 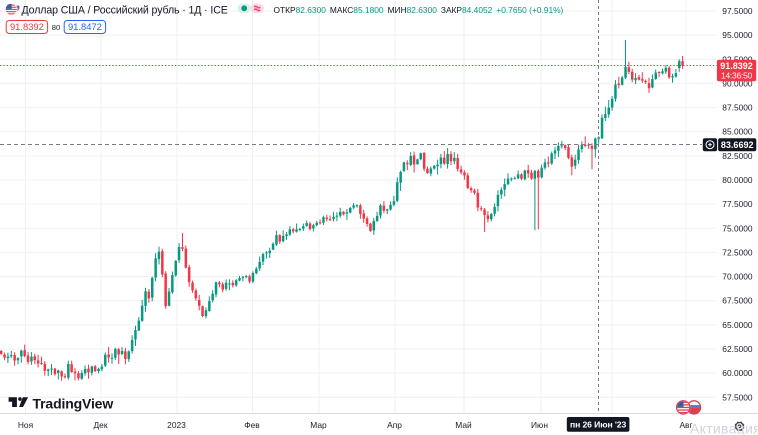 What do you see at coordinates (85, 26) in the screenshot?
I see `svg-text: 91.8472` at bounding box center [85, 26].